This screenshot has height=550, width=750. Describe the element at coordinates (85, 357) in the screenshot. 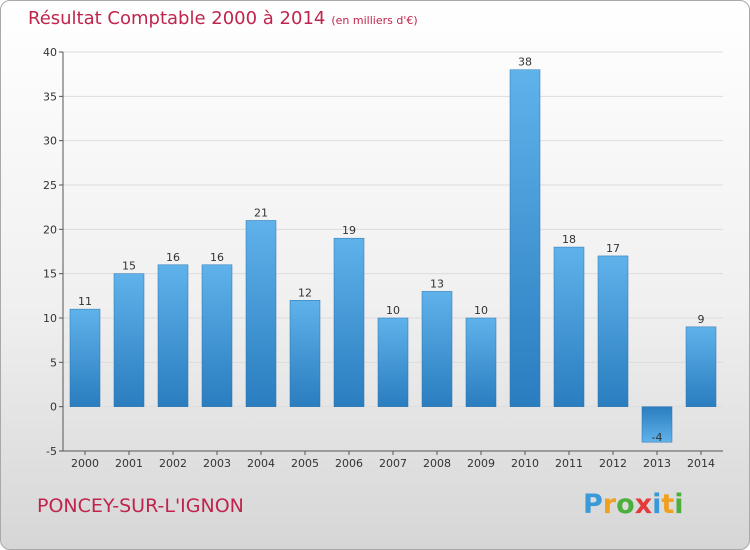

I see `bar-2000` at that location.